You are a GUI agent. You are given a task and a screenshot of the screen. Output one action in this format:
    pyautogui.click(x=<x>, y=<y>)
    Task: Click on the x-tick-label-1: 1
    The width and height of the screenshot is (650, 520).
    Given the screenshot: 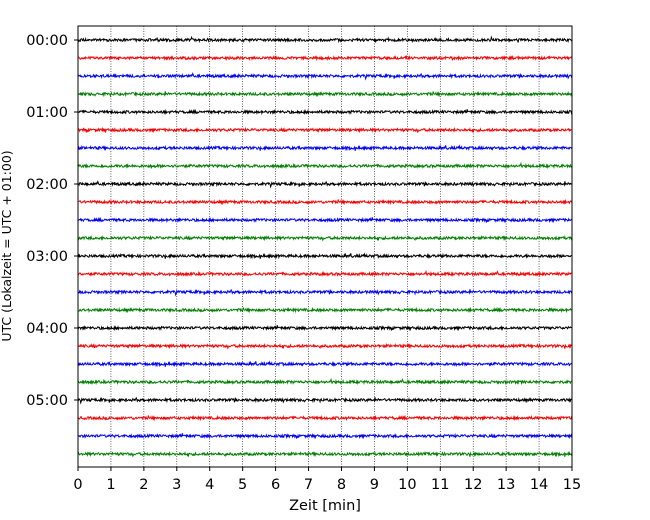 What is the action you would take?
    pyautogui.click(x=110, y=485)
    